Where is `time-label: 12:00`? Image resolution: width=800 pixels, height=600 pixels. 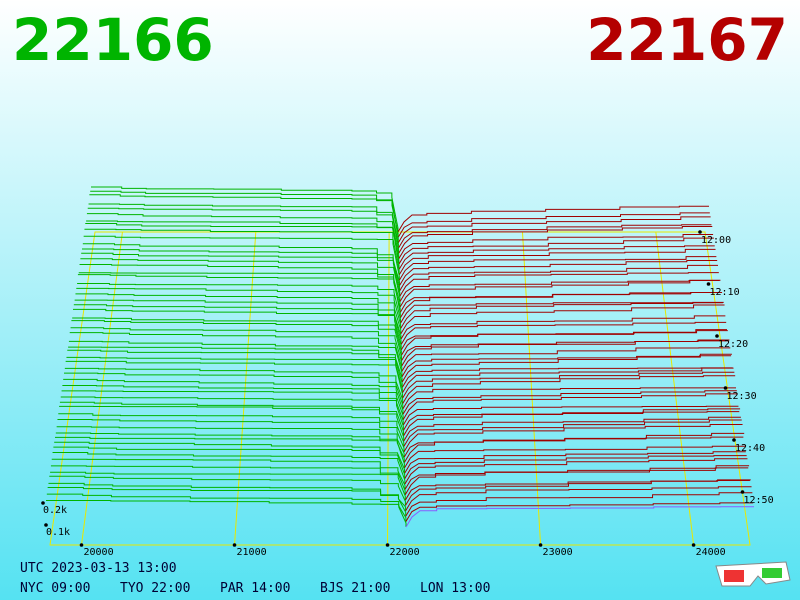 time-label: 12:00 is located at coordinates (716, 240).